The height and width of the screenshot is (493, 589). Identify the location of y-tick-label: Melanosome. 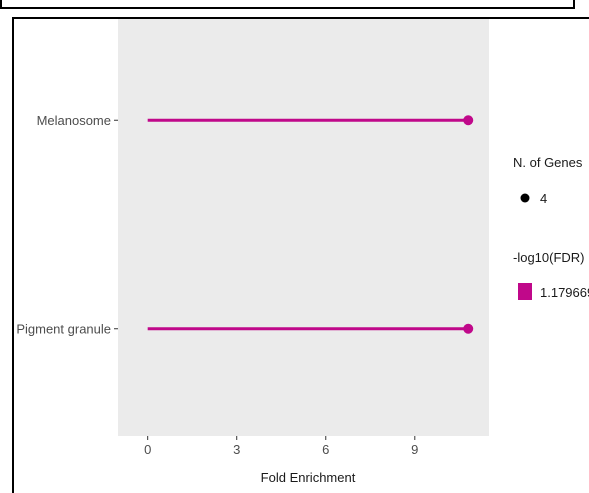
(74, 120).